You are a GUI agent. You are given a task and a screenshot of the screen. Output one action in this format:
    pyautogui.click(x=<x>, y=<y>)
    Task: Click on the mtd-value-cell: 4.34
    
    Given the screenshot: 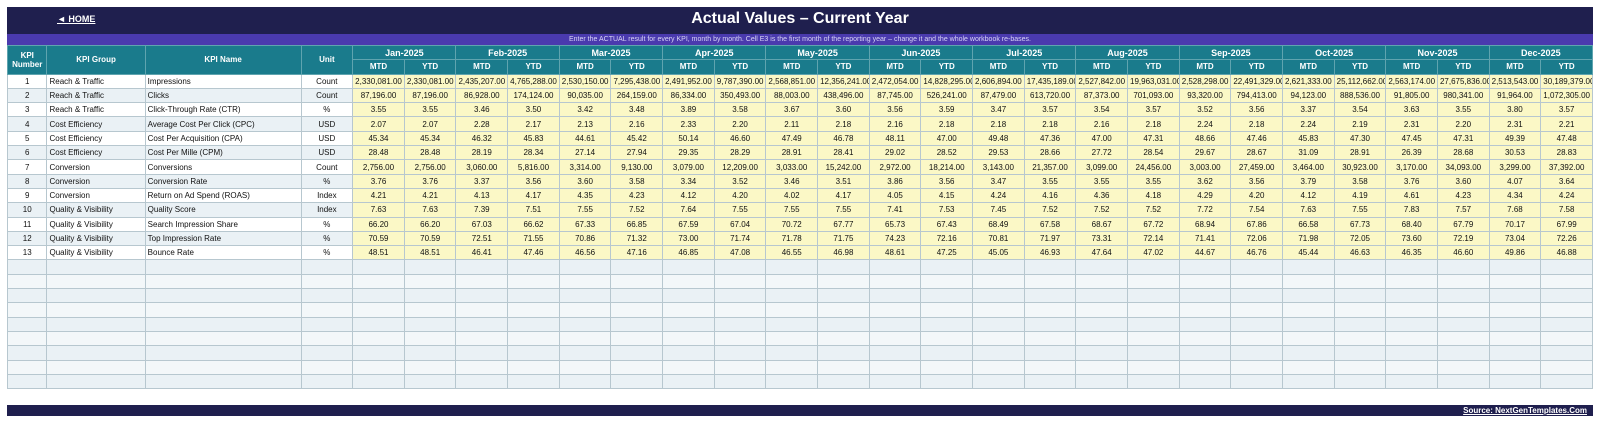 What is the action you would take?
    pyautogui.click(x=1515, y=195)
    